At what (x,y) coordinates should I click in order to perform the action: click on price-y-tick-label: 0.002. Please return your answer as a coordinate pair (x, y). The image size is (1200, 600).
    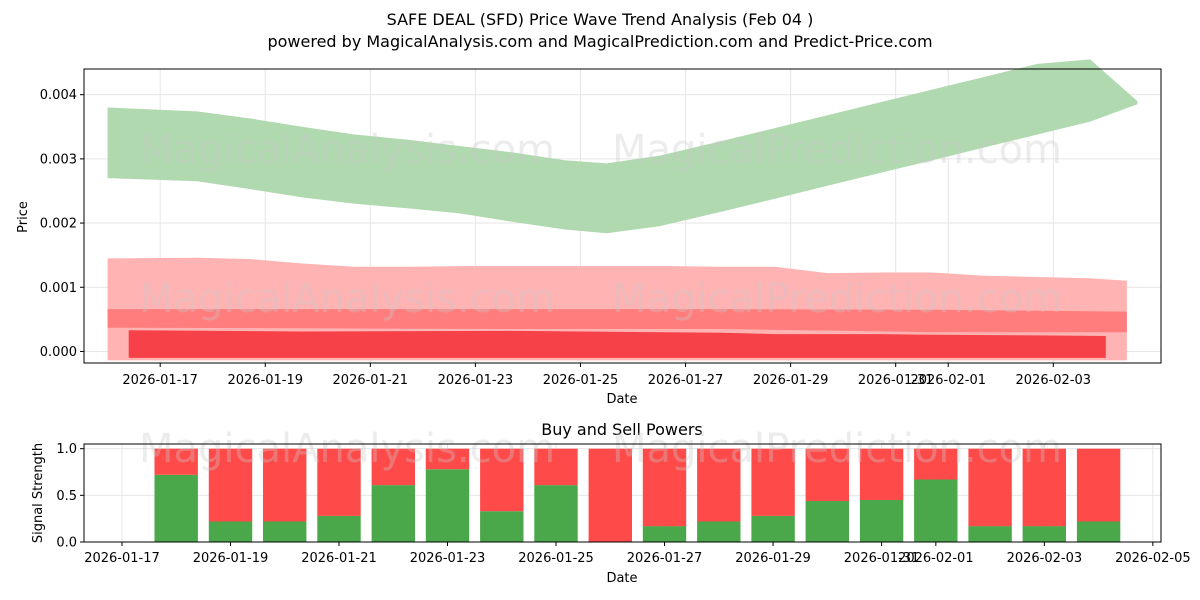
    Looking at the image, I should click on (58, 224).